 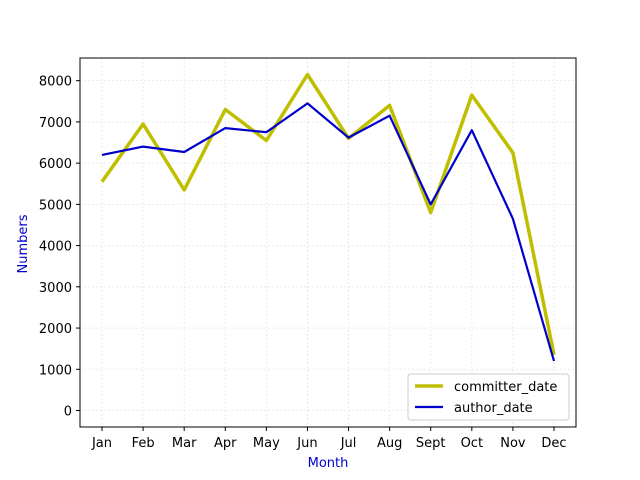 I want to click on x-tick-label: Feb, so click(x=143, y=443).